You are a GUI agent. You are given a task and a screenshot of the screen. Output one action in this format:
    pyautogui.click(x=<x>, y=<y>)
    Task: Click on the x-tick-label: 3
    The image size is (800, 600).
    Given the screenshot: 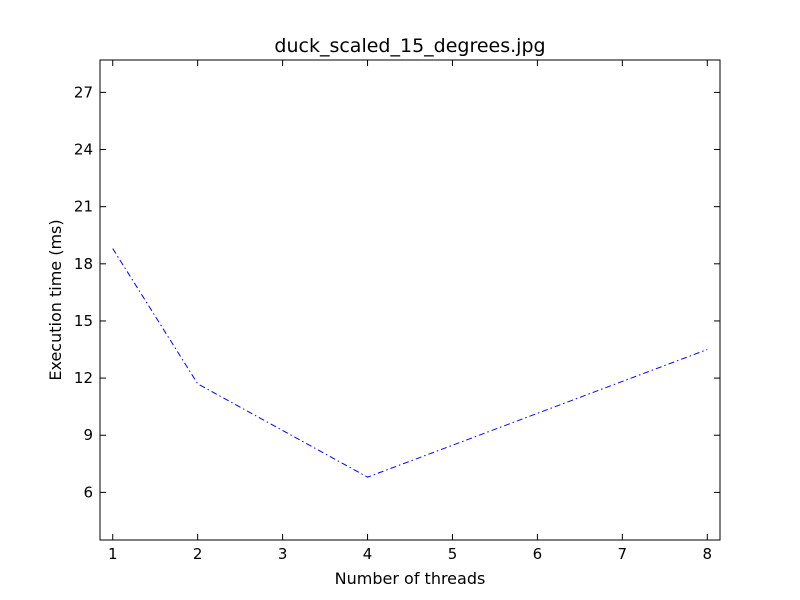 What is the action you would take?
    pyautogui.click(x=283, y=554)
    